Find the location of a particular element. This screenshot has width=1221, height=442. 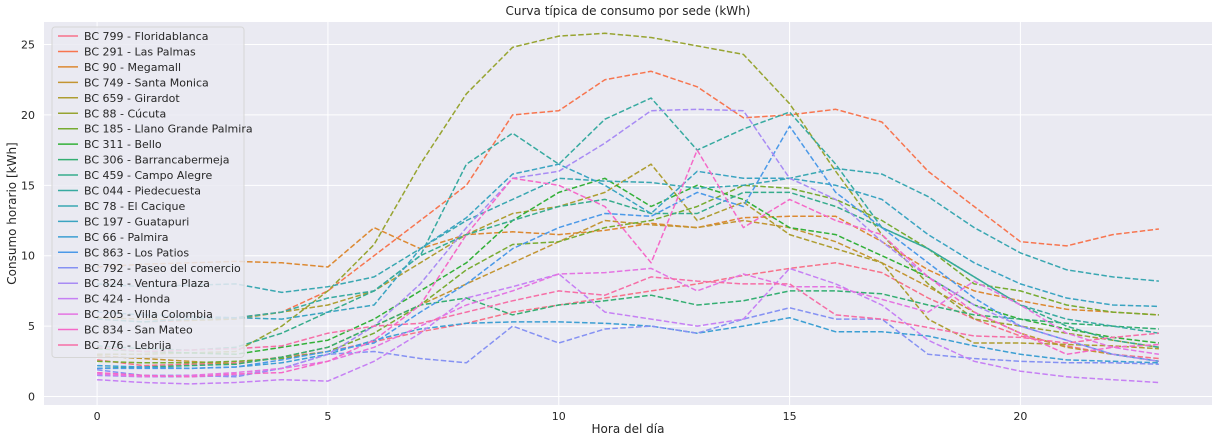

legend-entry-label: BC 205 - Villa Colombia is located at coordinates (148, 314).